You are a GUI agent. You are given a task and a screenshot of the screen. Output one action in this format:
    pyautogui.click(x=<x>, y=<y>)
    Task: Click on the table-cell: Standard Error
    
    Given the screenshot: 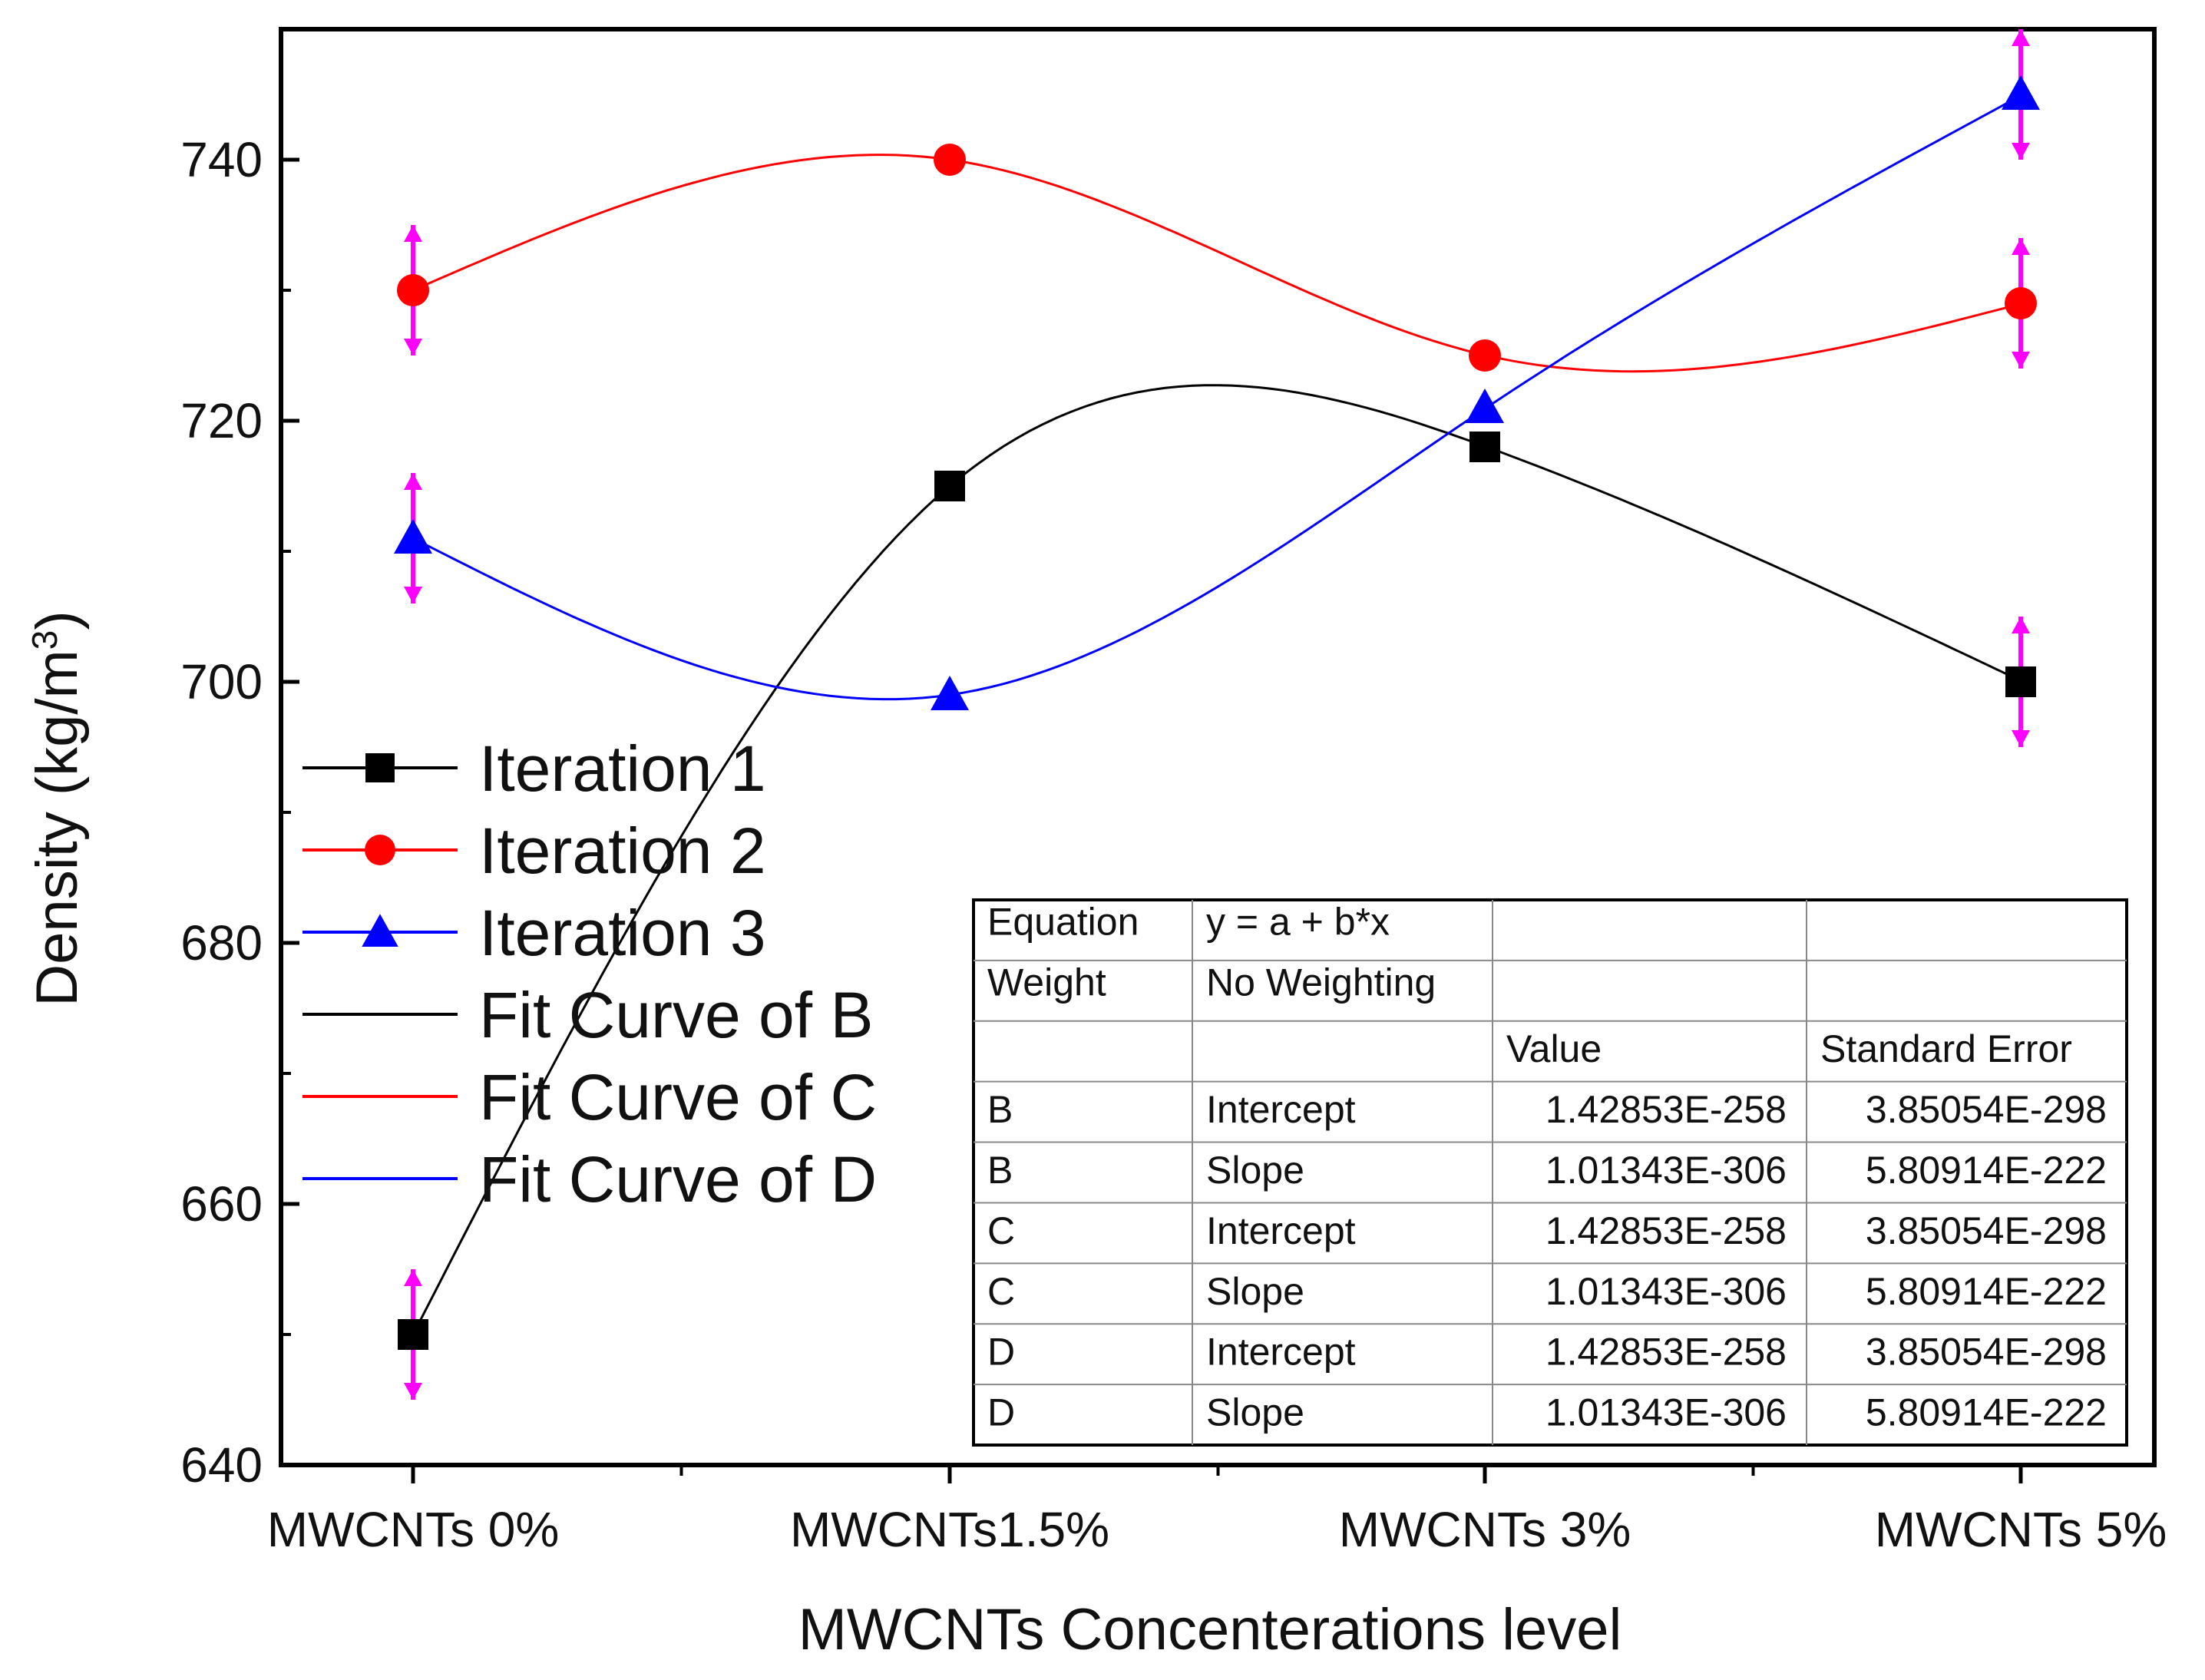 What is the action you would take?
    pyautogui.click(x=1946, y=1048)
    